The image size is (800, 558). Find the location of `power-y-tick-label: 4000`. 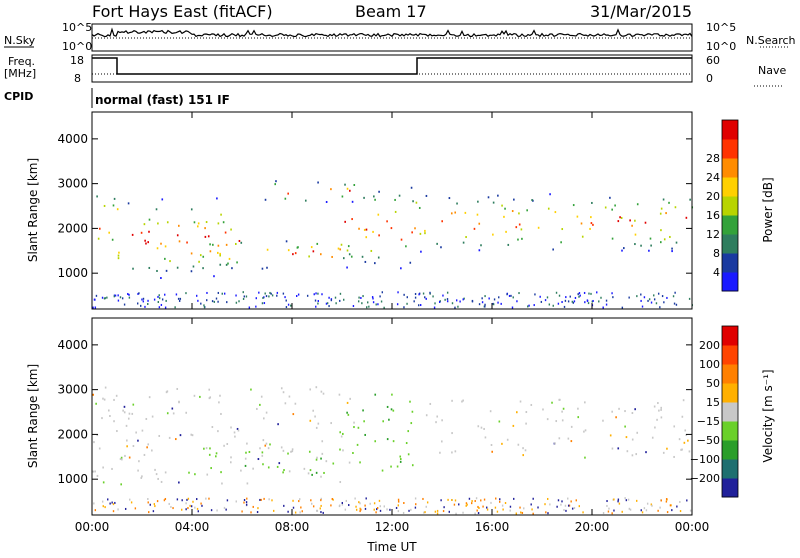

power-y-tick-label: 4000 is located at coordinates (72, 139).